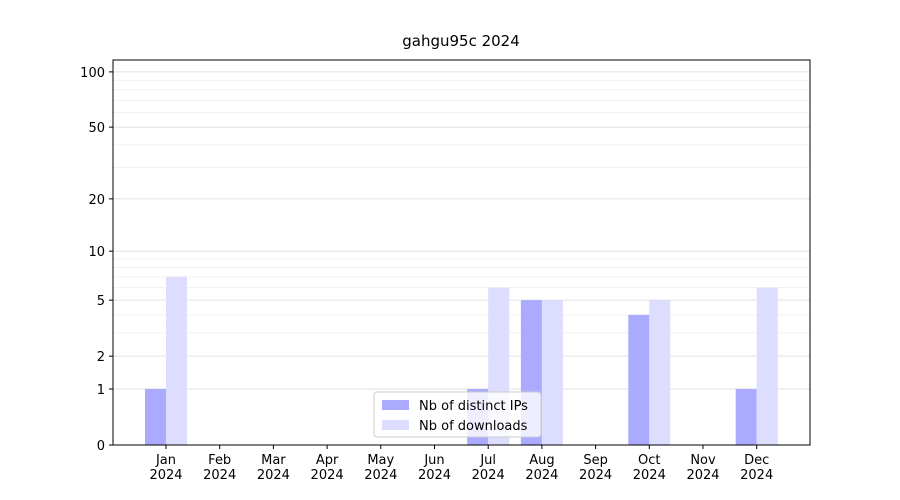 The image size is (900, 500). I want to click on y-tick-label: 100, so click(92, 73).